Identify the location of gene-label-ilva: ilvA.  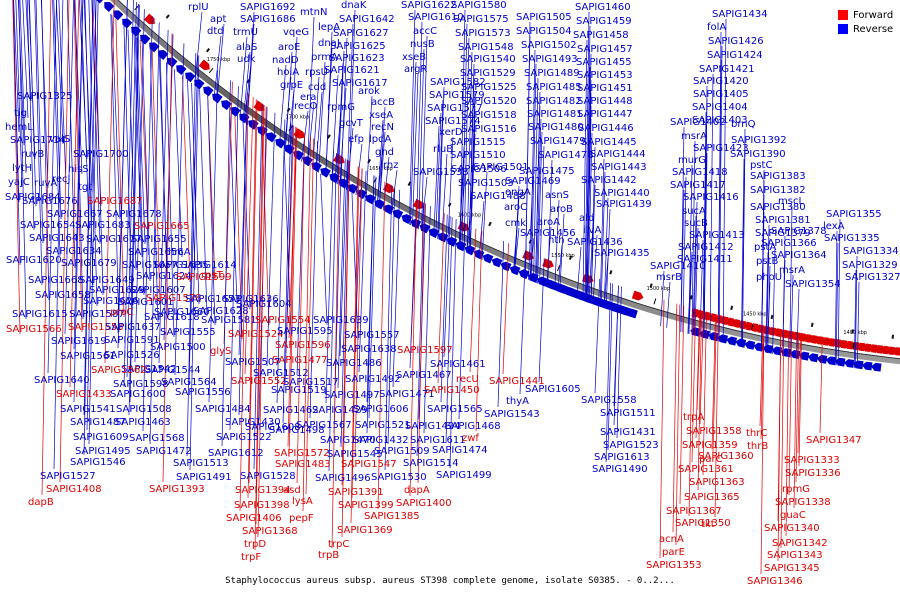
(592, 230).